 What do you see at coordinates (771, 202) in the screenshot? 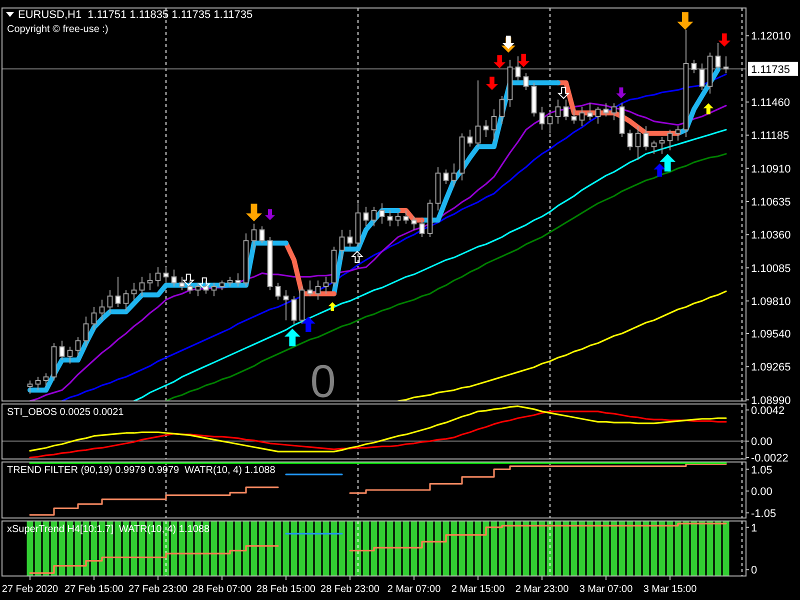
I see `y-tick-label: 1.10635` at bounding box center [771, 202].